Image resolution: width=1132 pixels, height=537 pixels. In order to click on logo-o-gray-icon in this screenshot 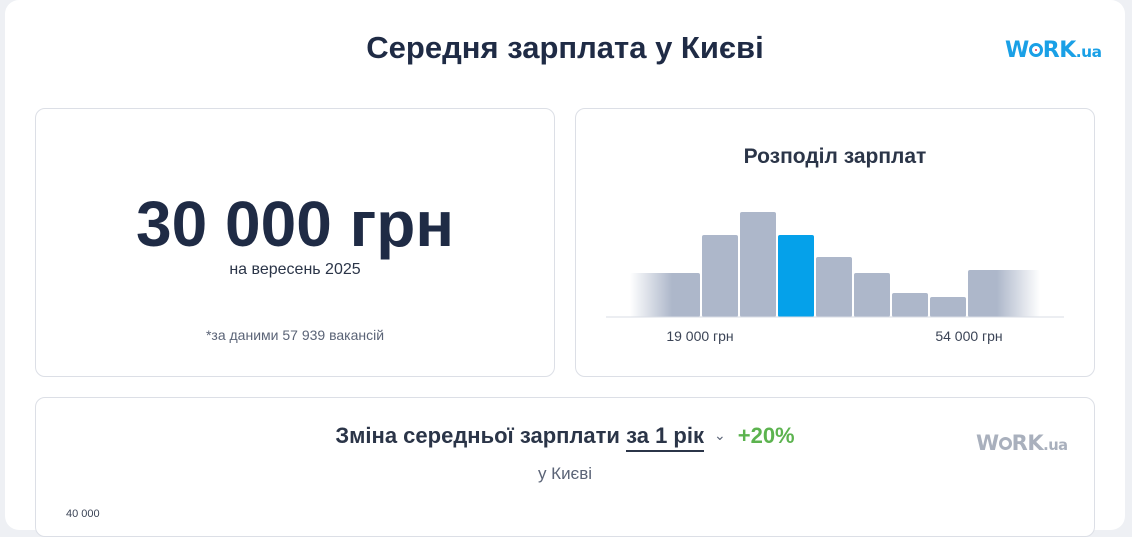, I will do `click(1005, 443)`.